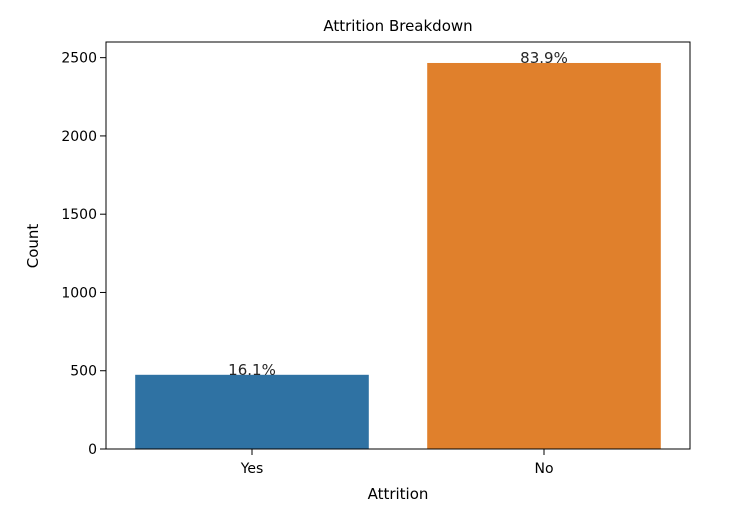 The height and width of the screenshot is (517, 738). I want to click on x-tick-label-no: No, so click(543, 469).